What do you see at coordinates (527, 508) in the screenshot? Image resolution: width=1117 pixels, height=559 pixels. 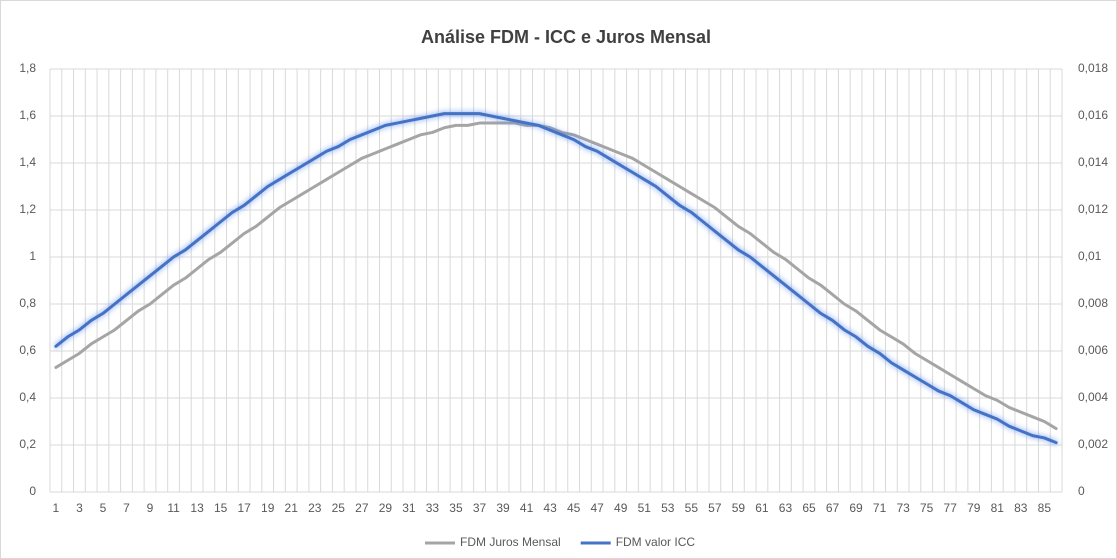 I see `x-tick-label: 41` at bounding box center [527, 508].